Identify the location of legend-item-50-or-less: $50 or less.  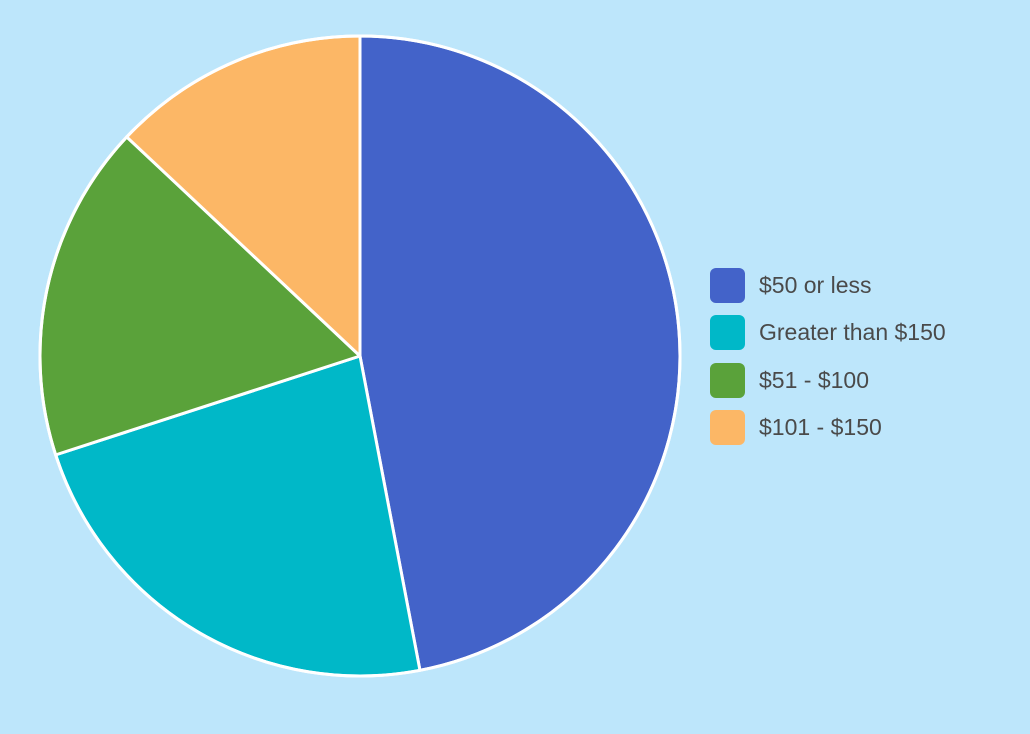
(860, 285).